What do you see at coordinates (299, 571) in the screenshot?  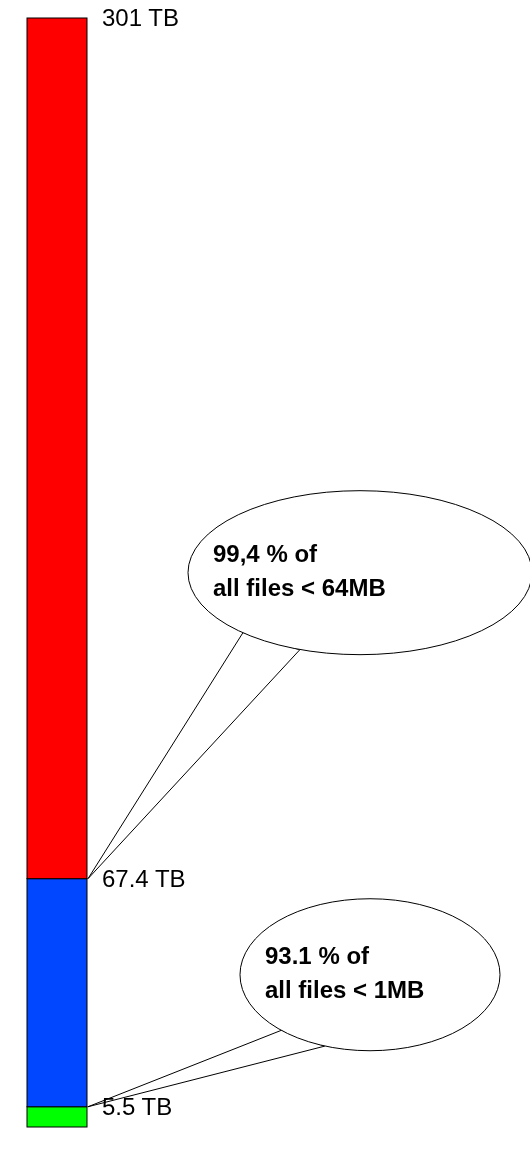 I see `text: 99,4 % of all files < 64MB` at bounding box center [299, 571].